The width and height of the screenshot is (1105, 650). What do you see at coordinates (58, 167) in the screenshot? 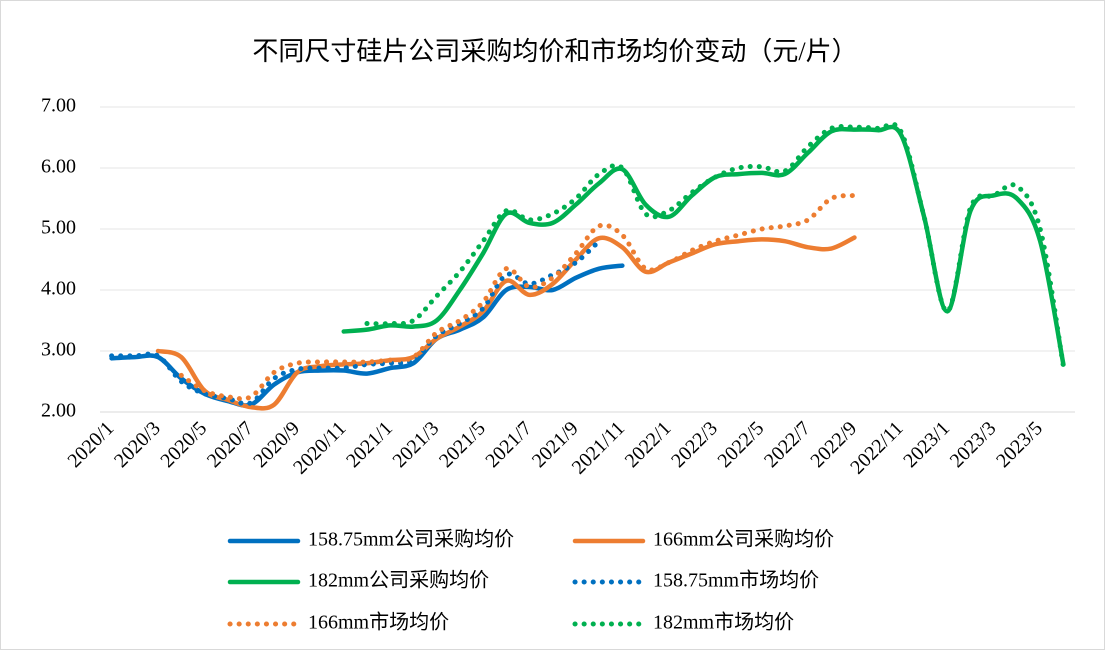
I see `y-tick-label: 6.00` at bounding box center [58, 167].